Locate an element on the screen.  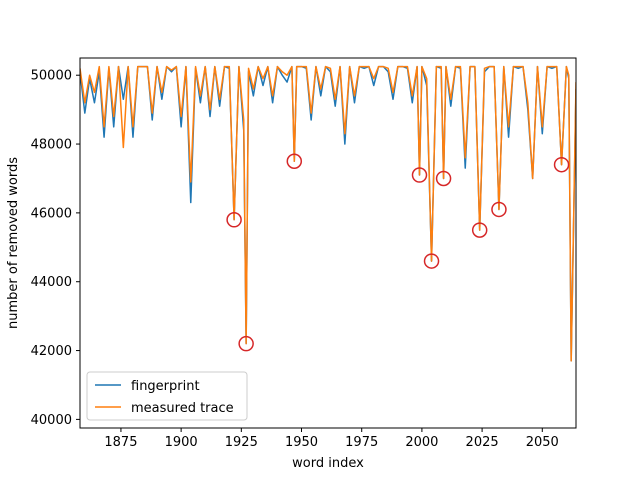
x-tick-label: 1975 is located at coordinates (361, 442).